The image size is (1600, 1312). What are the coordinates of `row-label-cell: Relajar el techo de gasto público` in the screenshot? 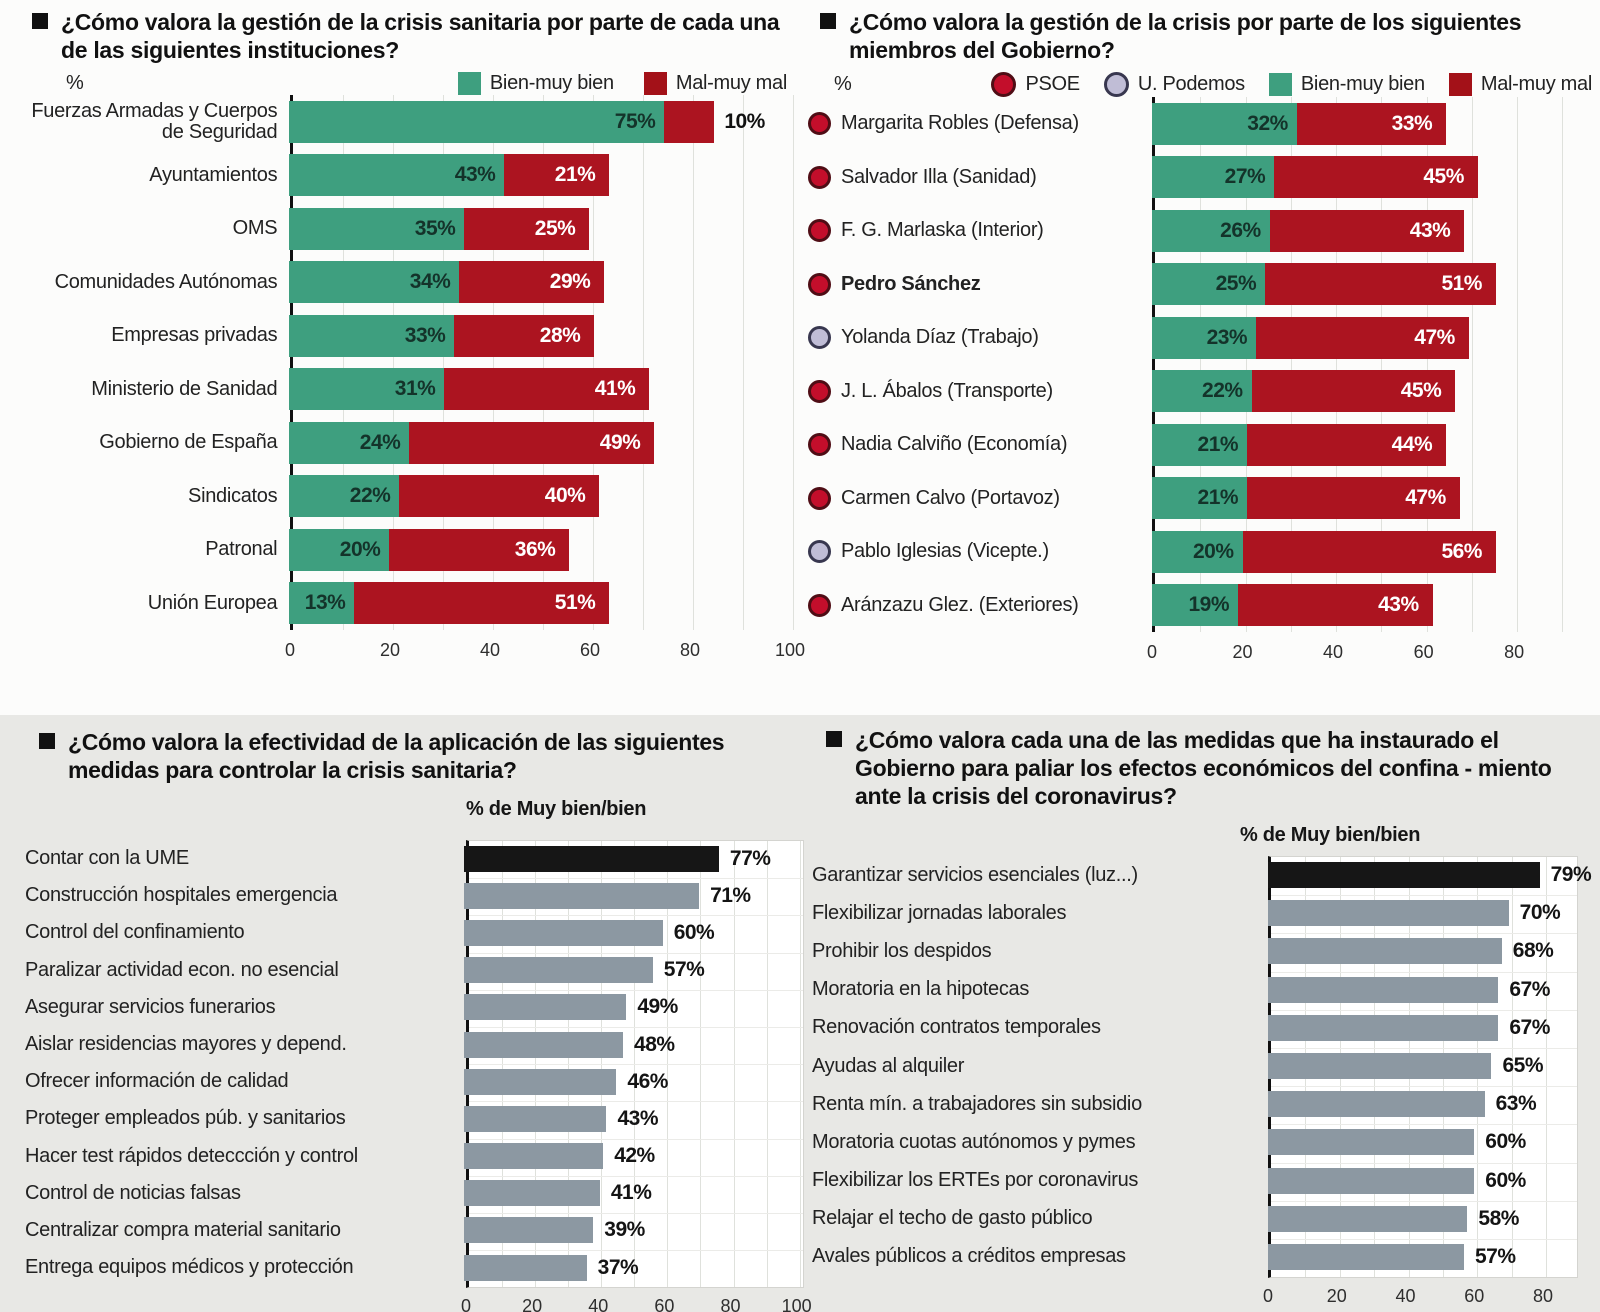 It's located at (1040, 1218).